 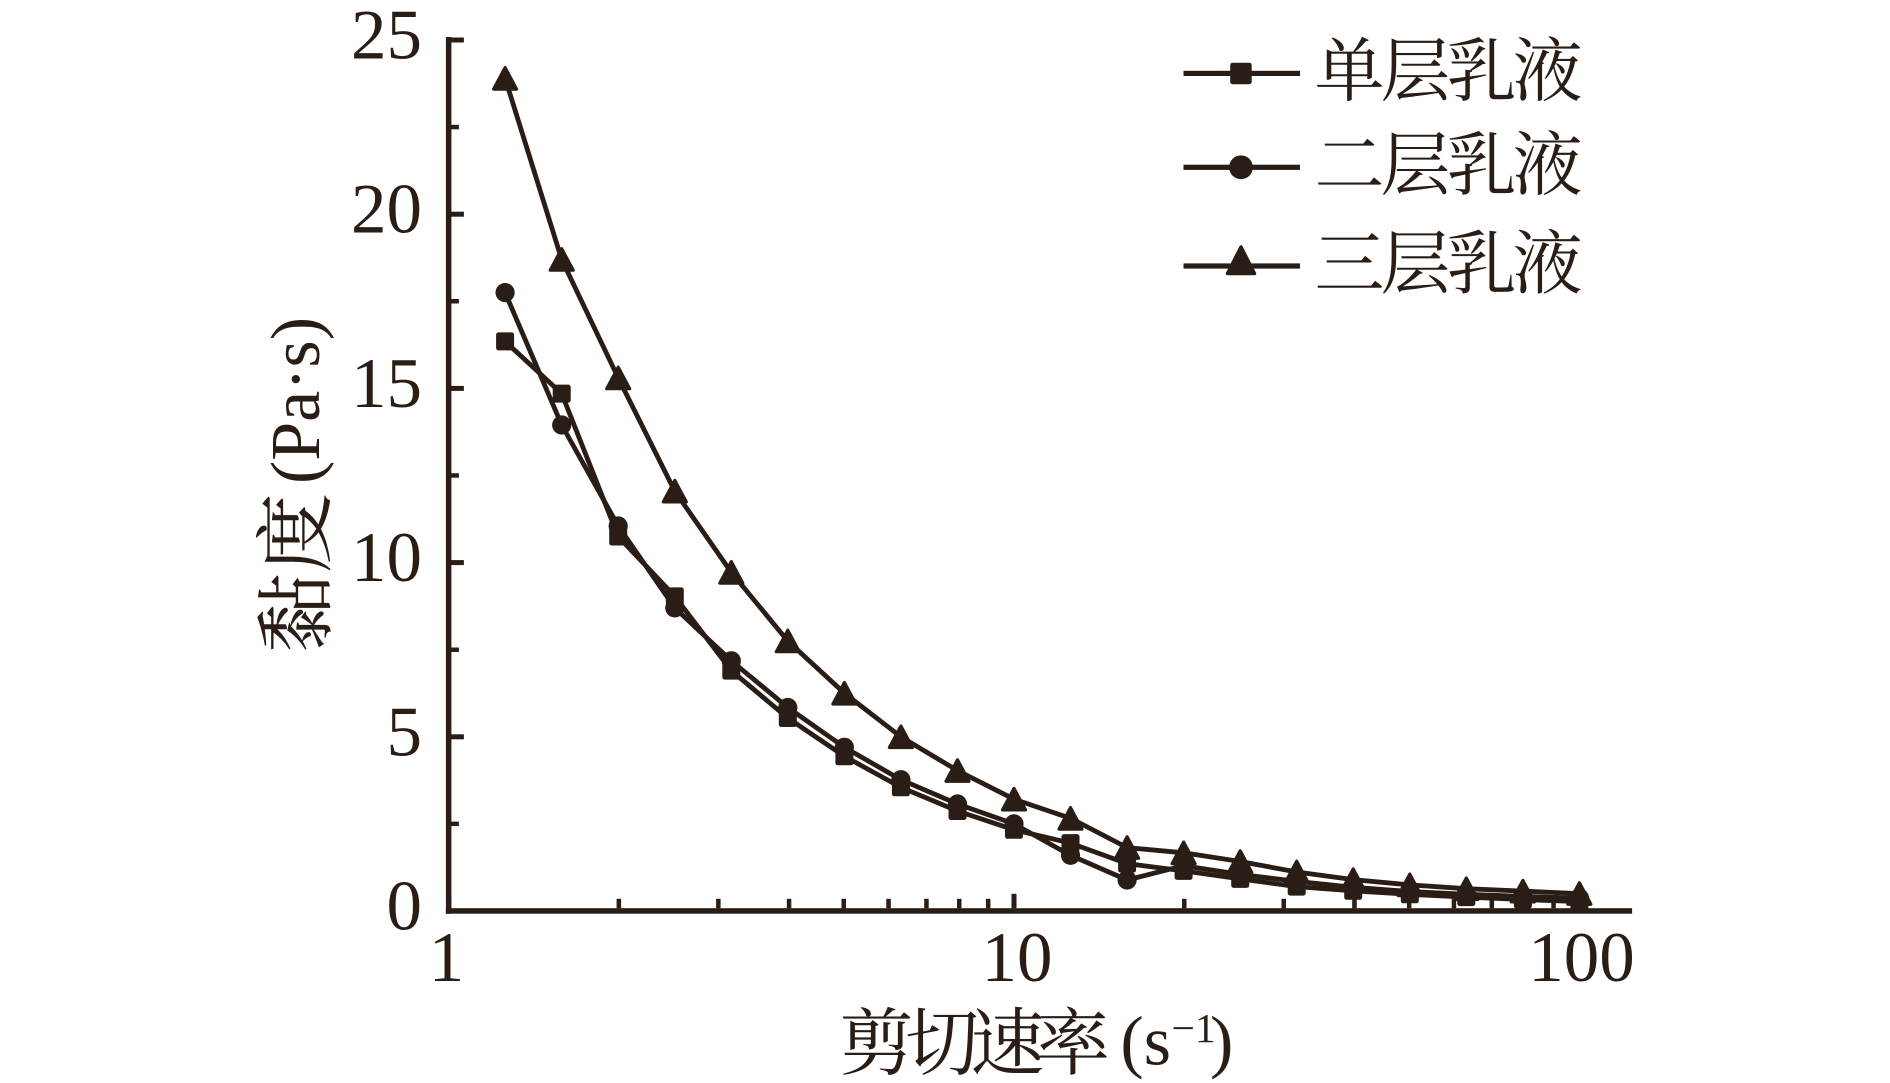 I want to click on svg-text: 0, so click(x=405, y=907).